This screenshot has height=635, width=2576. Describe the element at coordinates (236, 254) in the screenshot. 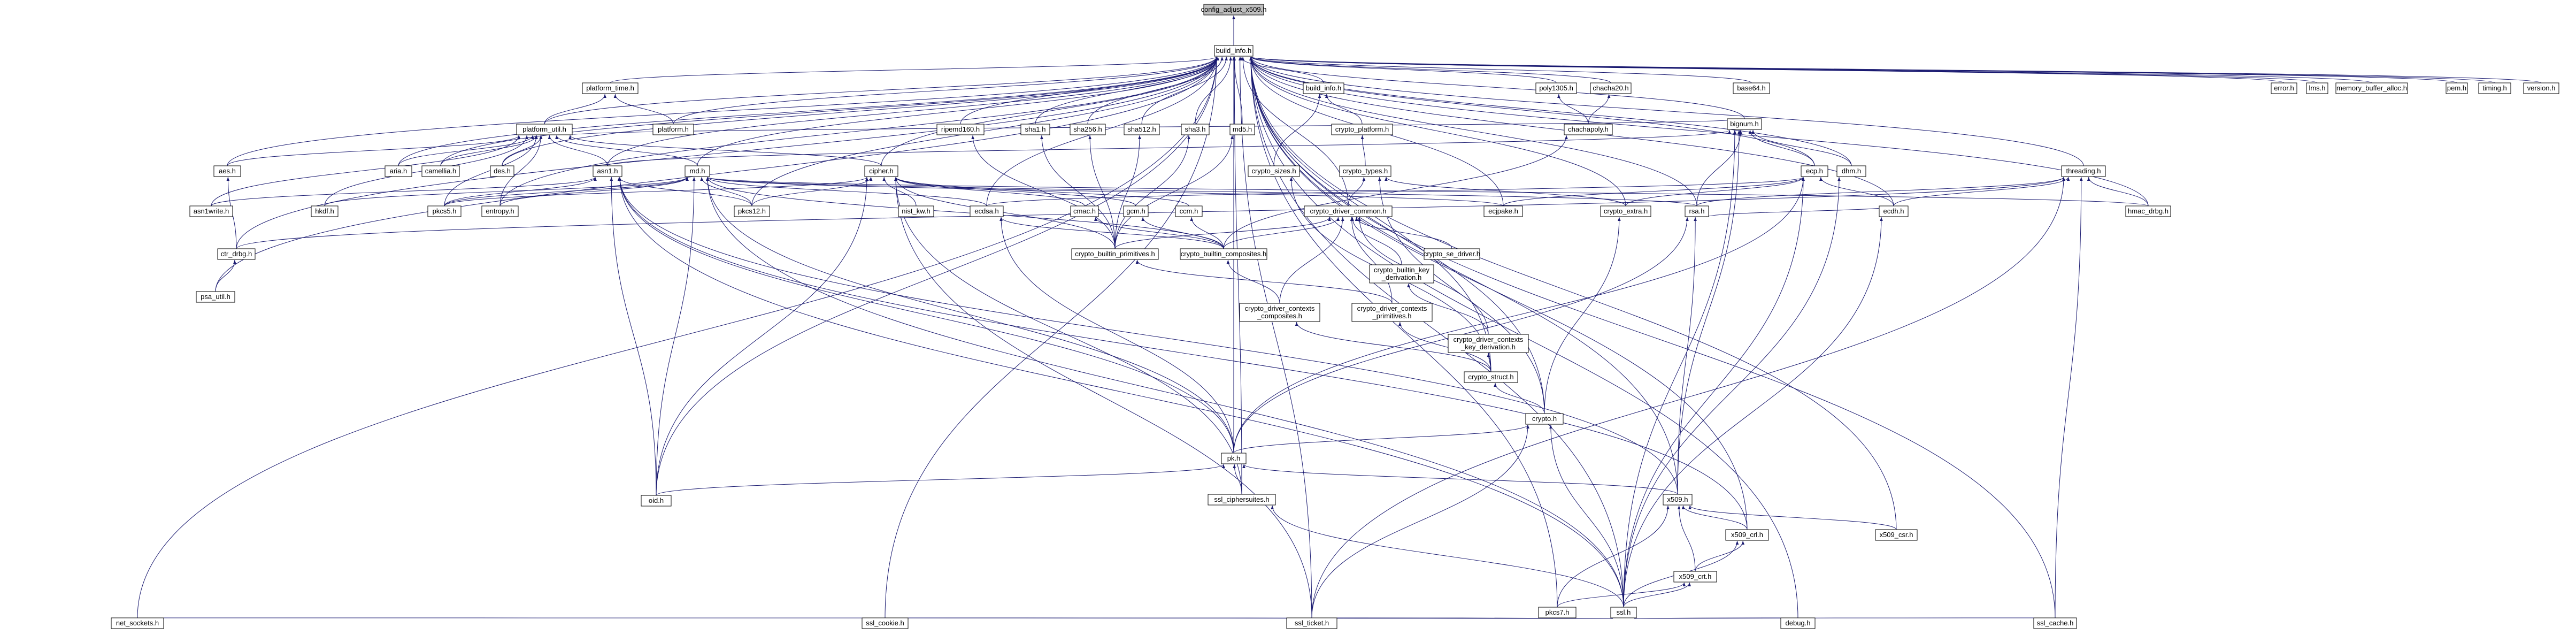

I see `node-ctr_drbg: ctr_drbg.h` at that location.